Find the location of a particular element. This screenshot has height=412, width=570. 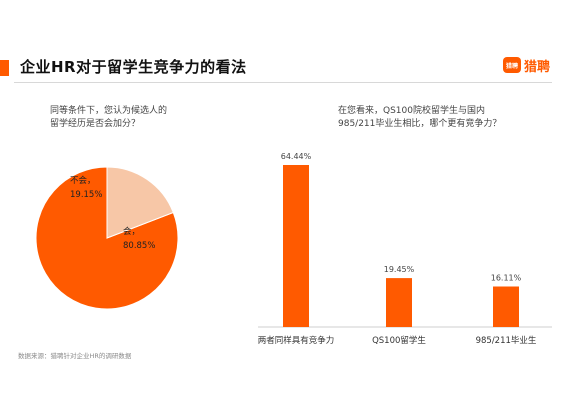

bar-question-line-1: 在您看来，QS100院校留学生与国内 is located at coordinates (411, 111).